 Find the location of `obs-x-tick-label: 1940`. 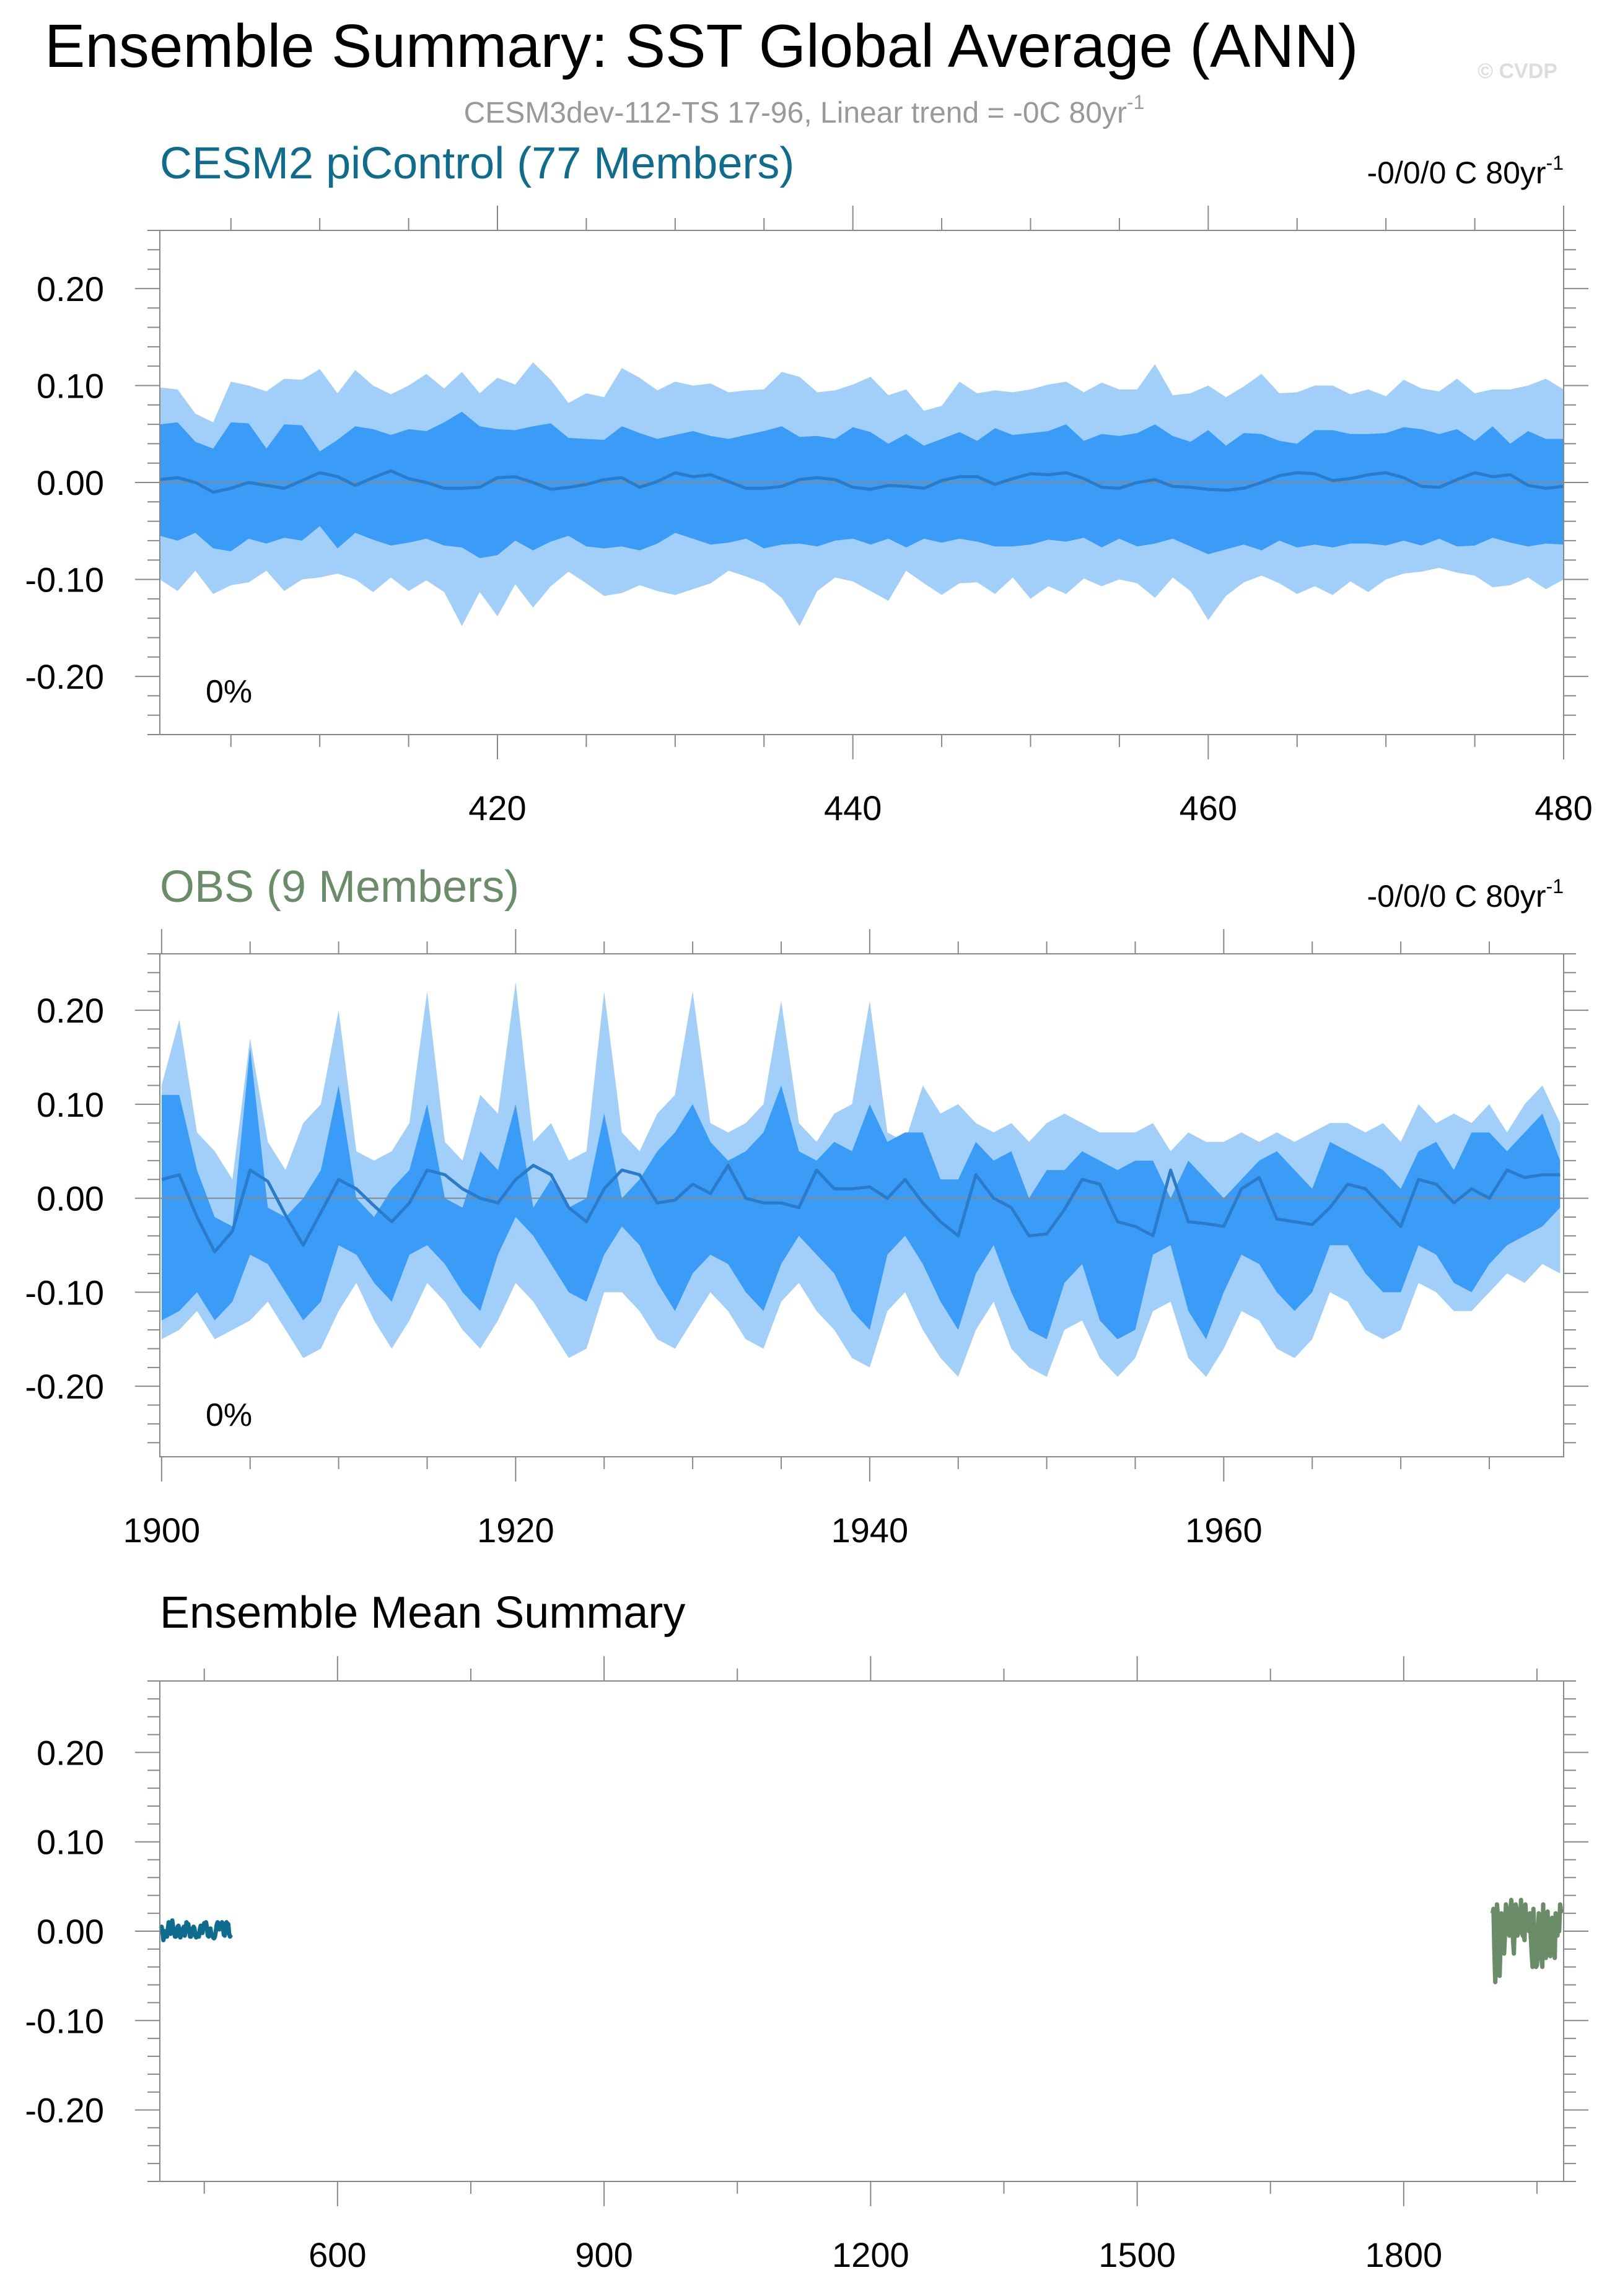

obs-x-tick-label: 1940 is located at coordinates (870, 1530).